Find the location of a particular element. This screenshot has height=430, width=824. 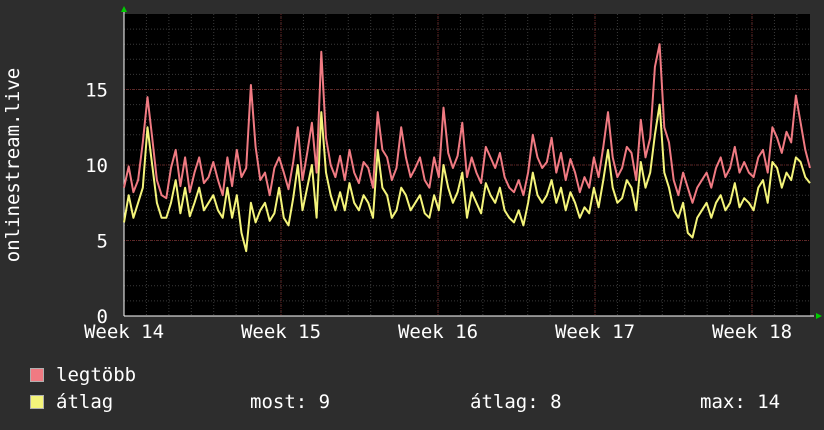

stat-max-value: 14 is located at coordinates (769, 402).